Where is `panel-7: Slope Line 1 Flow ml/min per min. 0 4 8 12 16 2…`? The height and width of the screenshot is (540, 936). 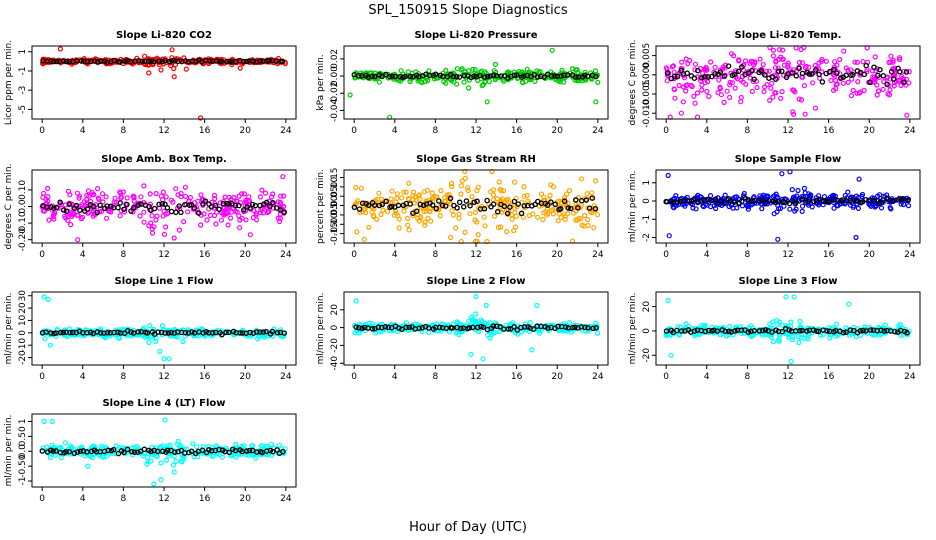
panel-7: Slope Line 1 Flow ml/min per min. 0 4 8 12 16 2… is located at coordinates (150, 329).